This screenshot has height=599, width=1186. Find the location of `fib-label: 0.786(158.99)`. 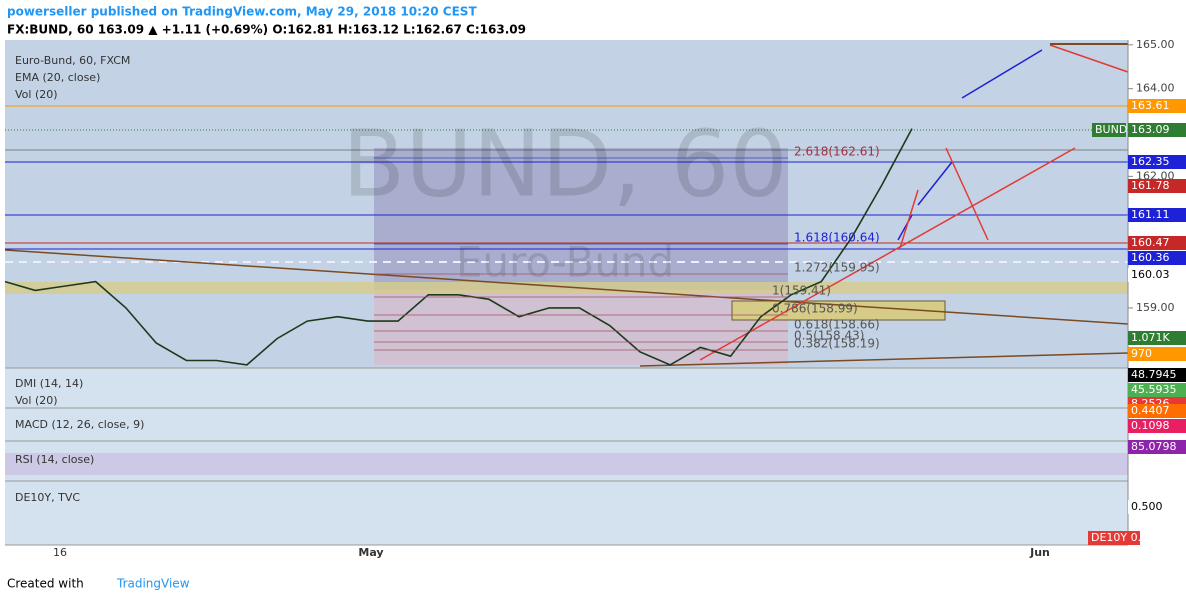

fib-label: 0.786(158.99) is located at coordinates (815, 309).